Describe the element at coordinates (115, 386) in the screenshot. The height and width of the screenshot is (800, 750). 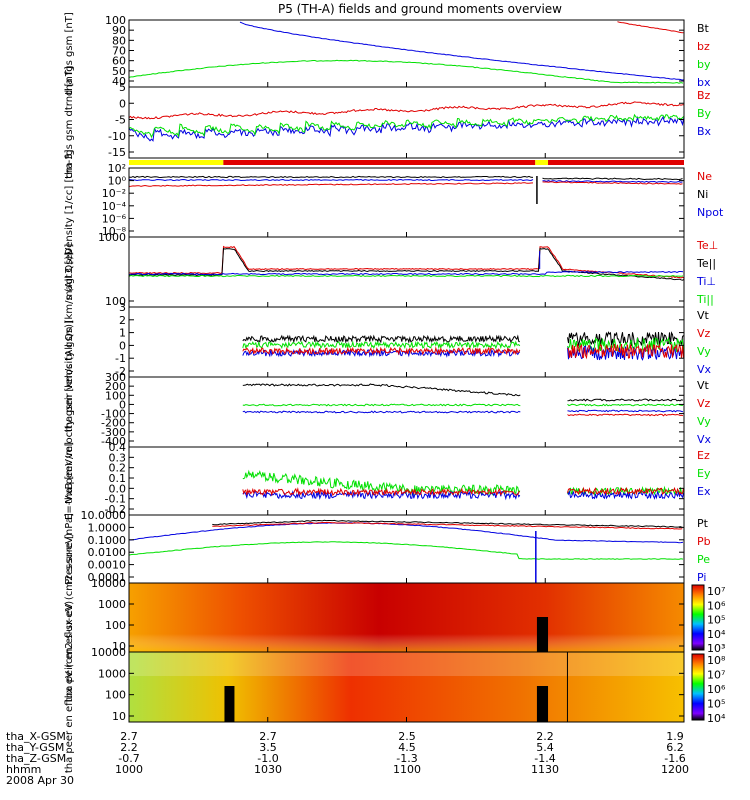
I see `y-tick-label: 200` at that location.